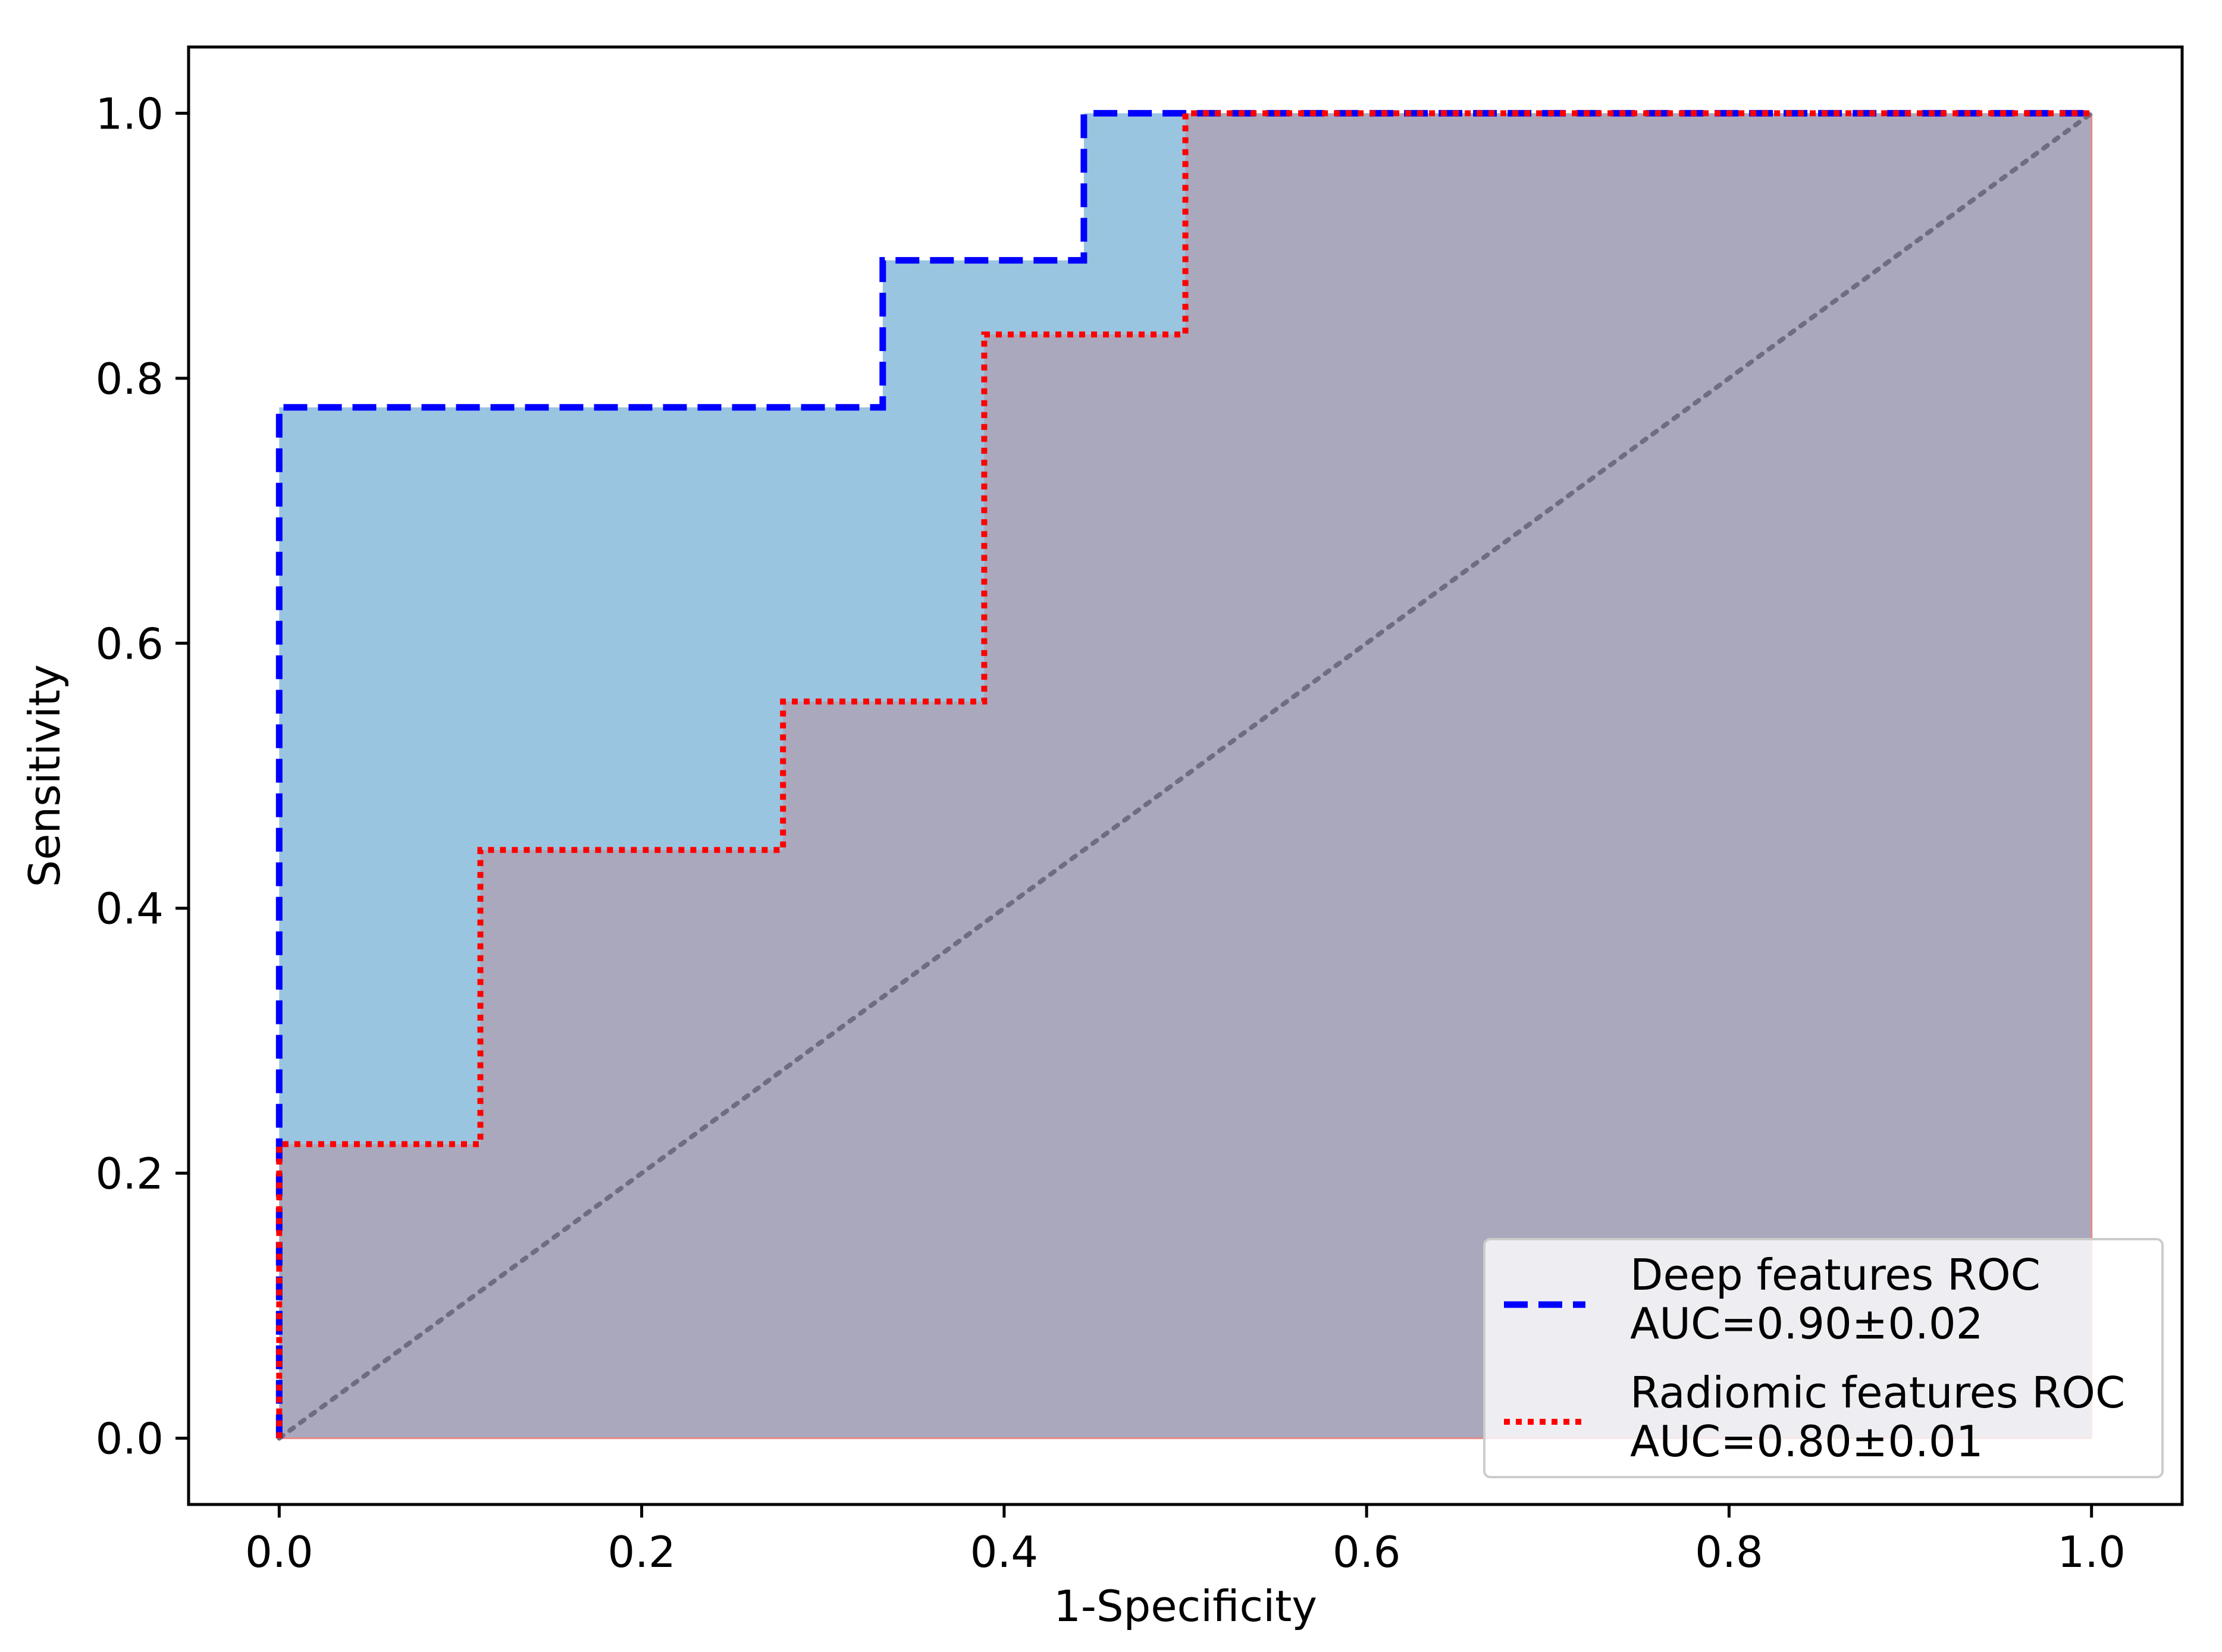 Image resolution: width=2222 pixels, height=1652 pixels. Describe the element at coordinates (1806, 1441) in the screenshot. I see `legend-radiomic-auc: AUC=0.80±0.01` at that location.